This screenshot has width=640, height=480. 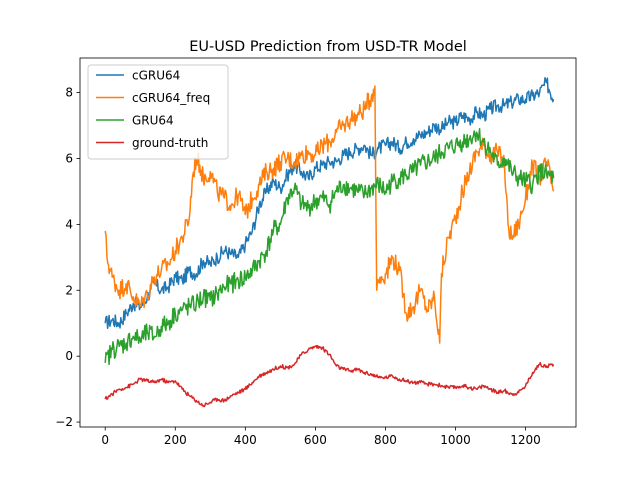 I want to click on x-tick-label: 200, so click(x=175, y=440).